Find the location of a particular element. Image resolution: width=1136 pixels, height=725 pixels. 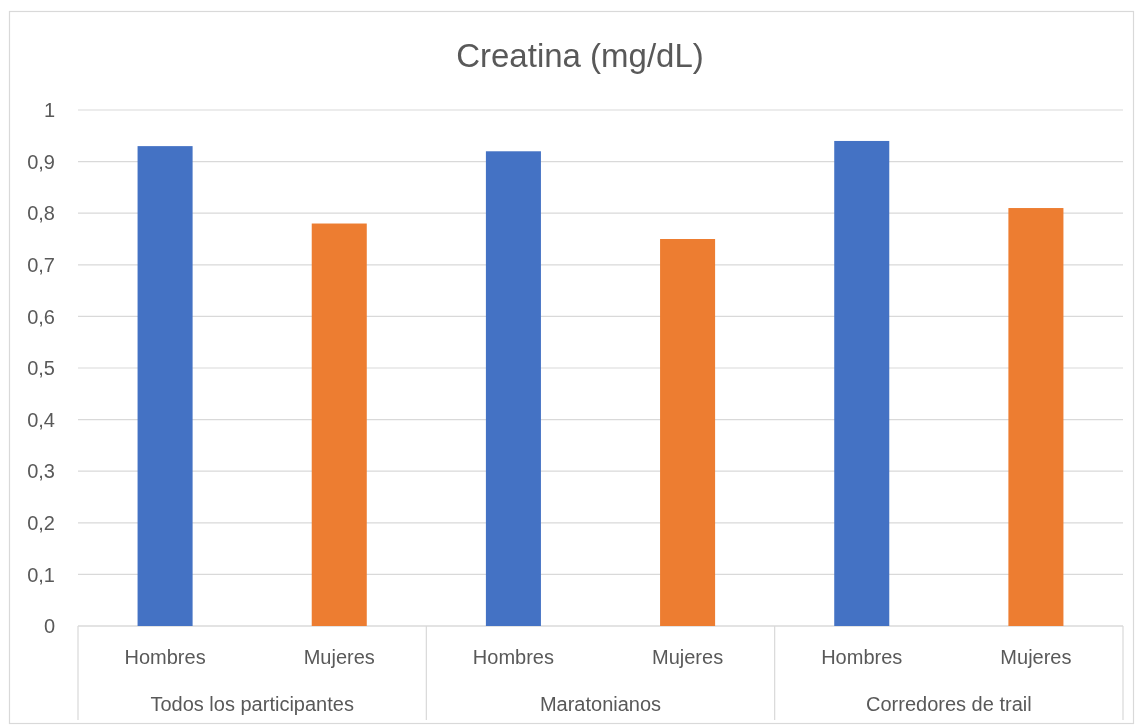

y-tick-label: 0,9 is located at coordinates (41, 161).